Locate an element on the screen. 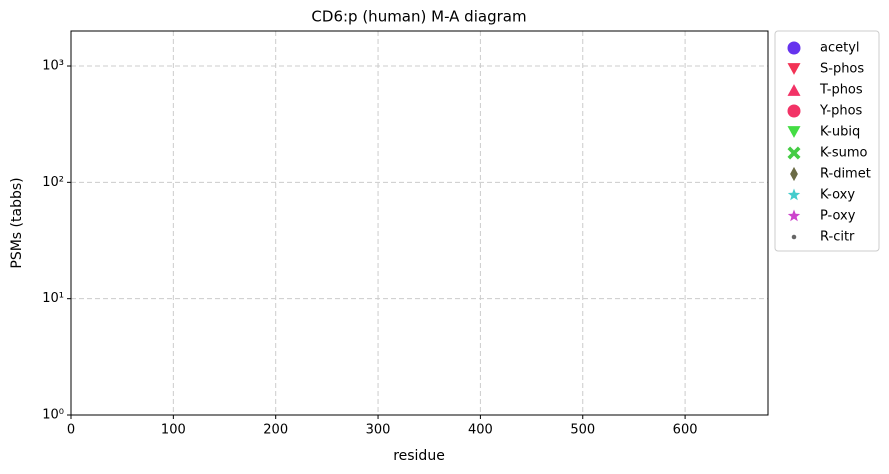  legend-label: K-sumo is located at coordinates (844, 153).